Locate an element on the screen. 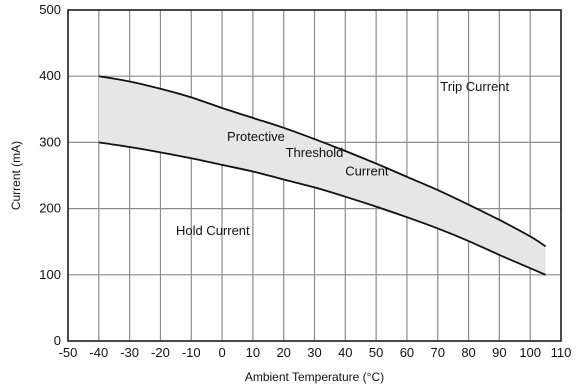 This screenshot has width=584, height=388. x-tick-label: 110 is located at coordinates (561, 352).